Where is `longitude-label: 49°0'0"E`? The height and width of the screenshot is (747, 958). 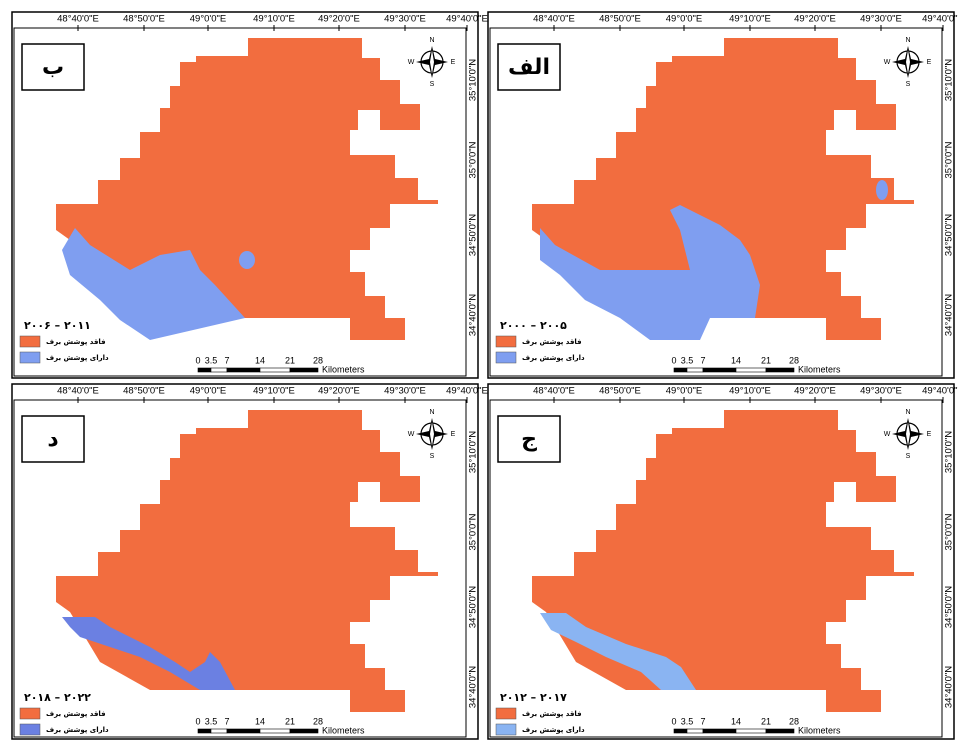 longitude-label: 49°0'0"E is located at coordinates (208, 391).